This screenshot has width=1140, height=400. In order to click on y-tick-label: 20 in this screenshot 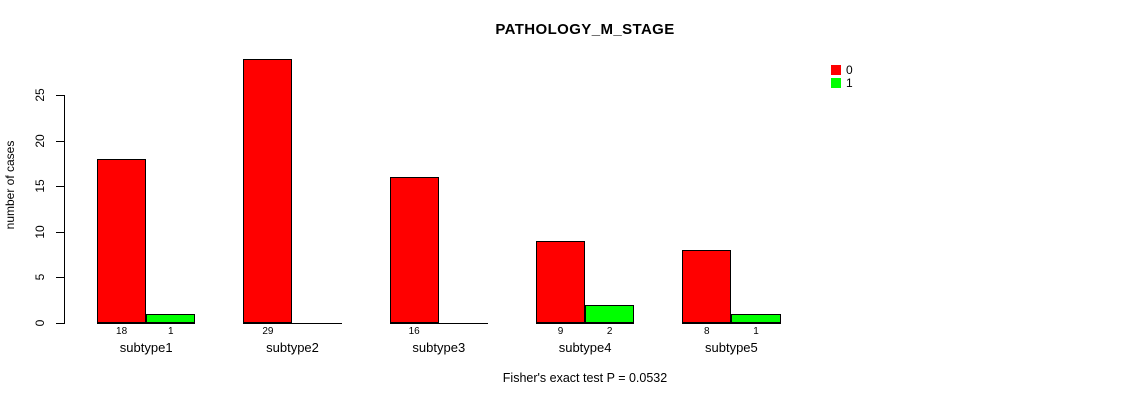, I will do `click(40, 140)`.